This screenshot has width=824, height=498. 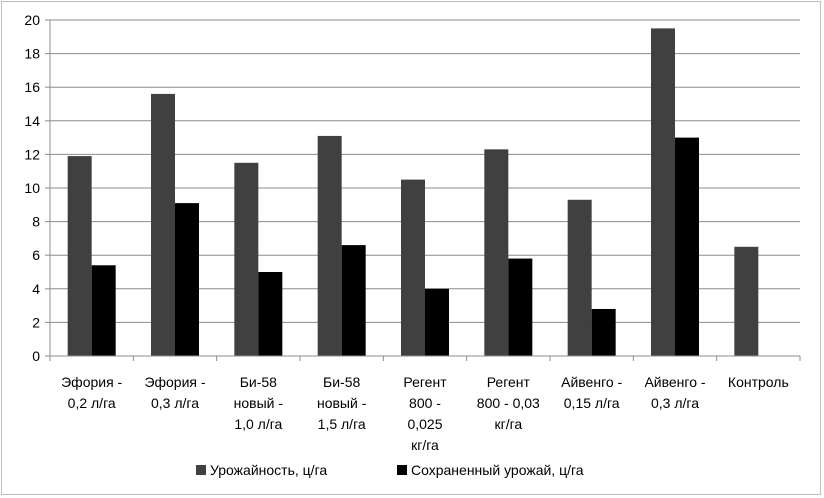 I want to click on y-tick-label: 6, so click(x=36, y=255).